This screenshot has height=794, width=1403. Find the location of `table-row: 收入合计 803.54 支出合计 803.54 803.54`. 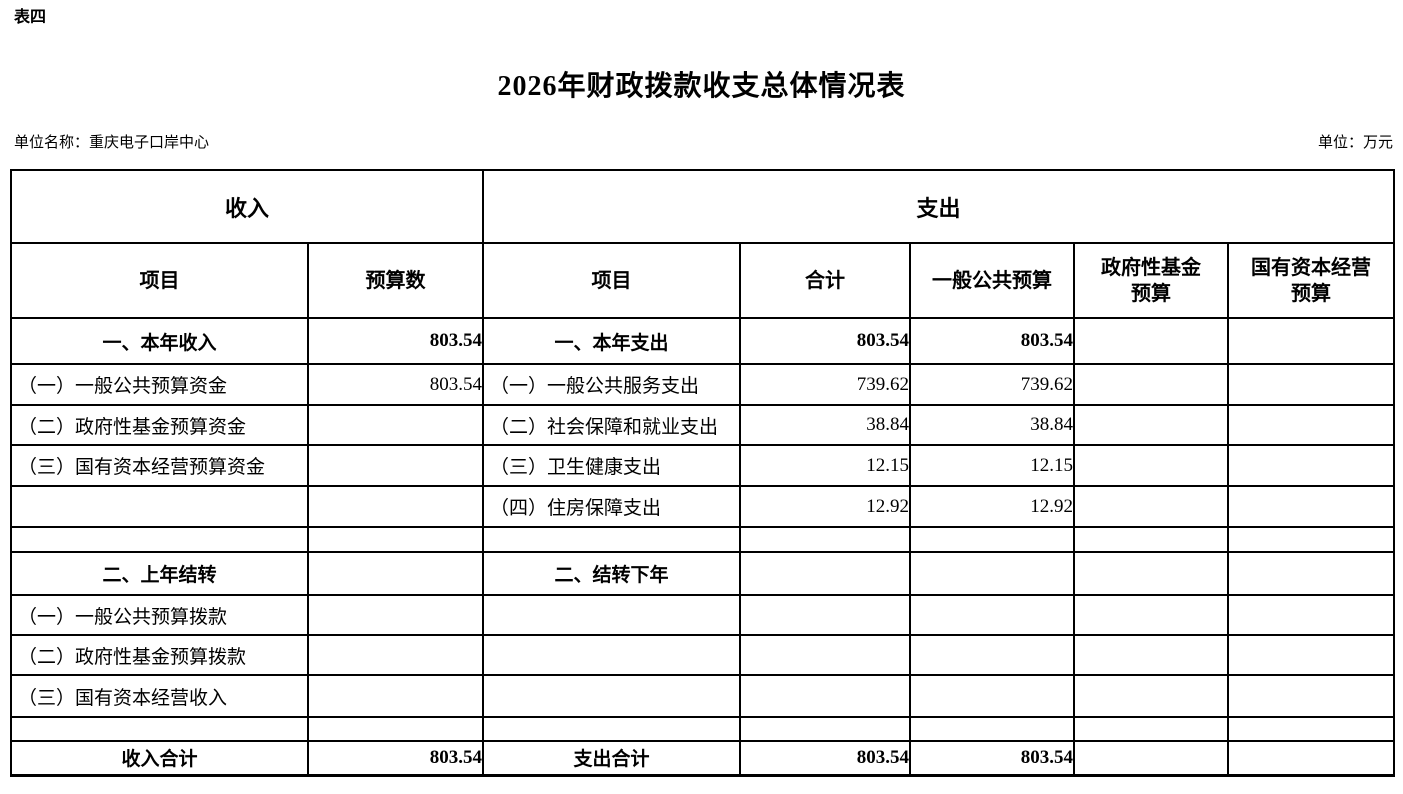

table-row: 收入合计 803.54 支出合计 803.54 803.54 is located at coordinates (703, 758).